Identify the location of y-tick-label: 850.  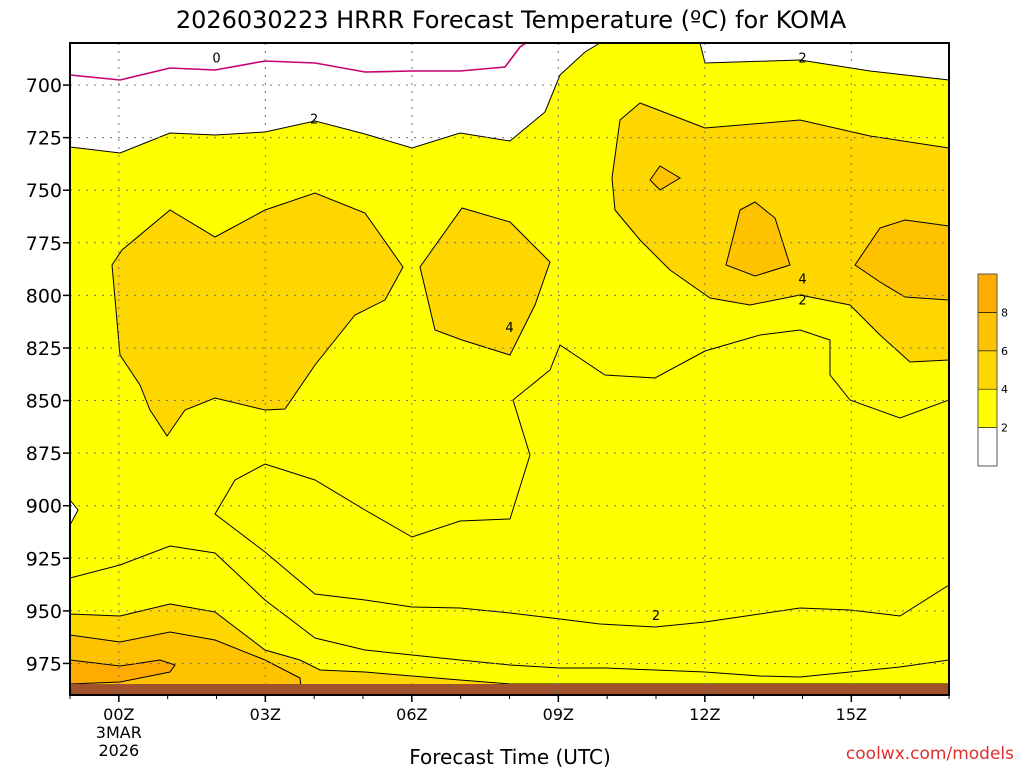
(44, 402).